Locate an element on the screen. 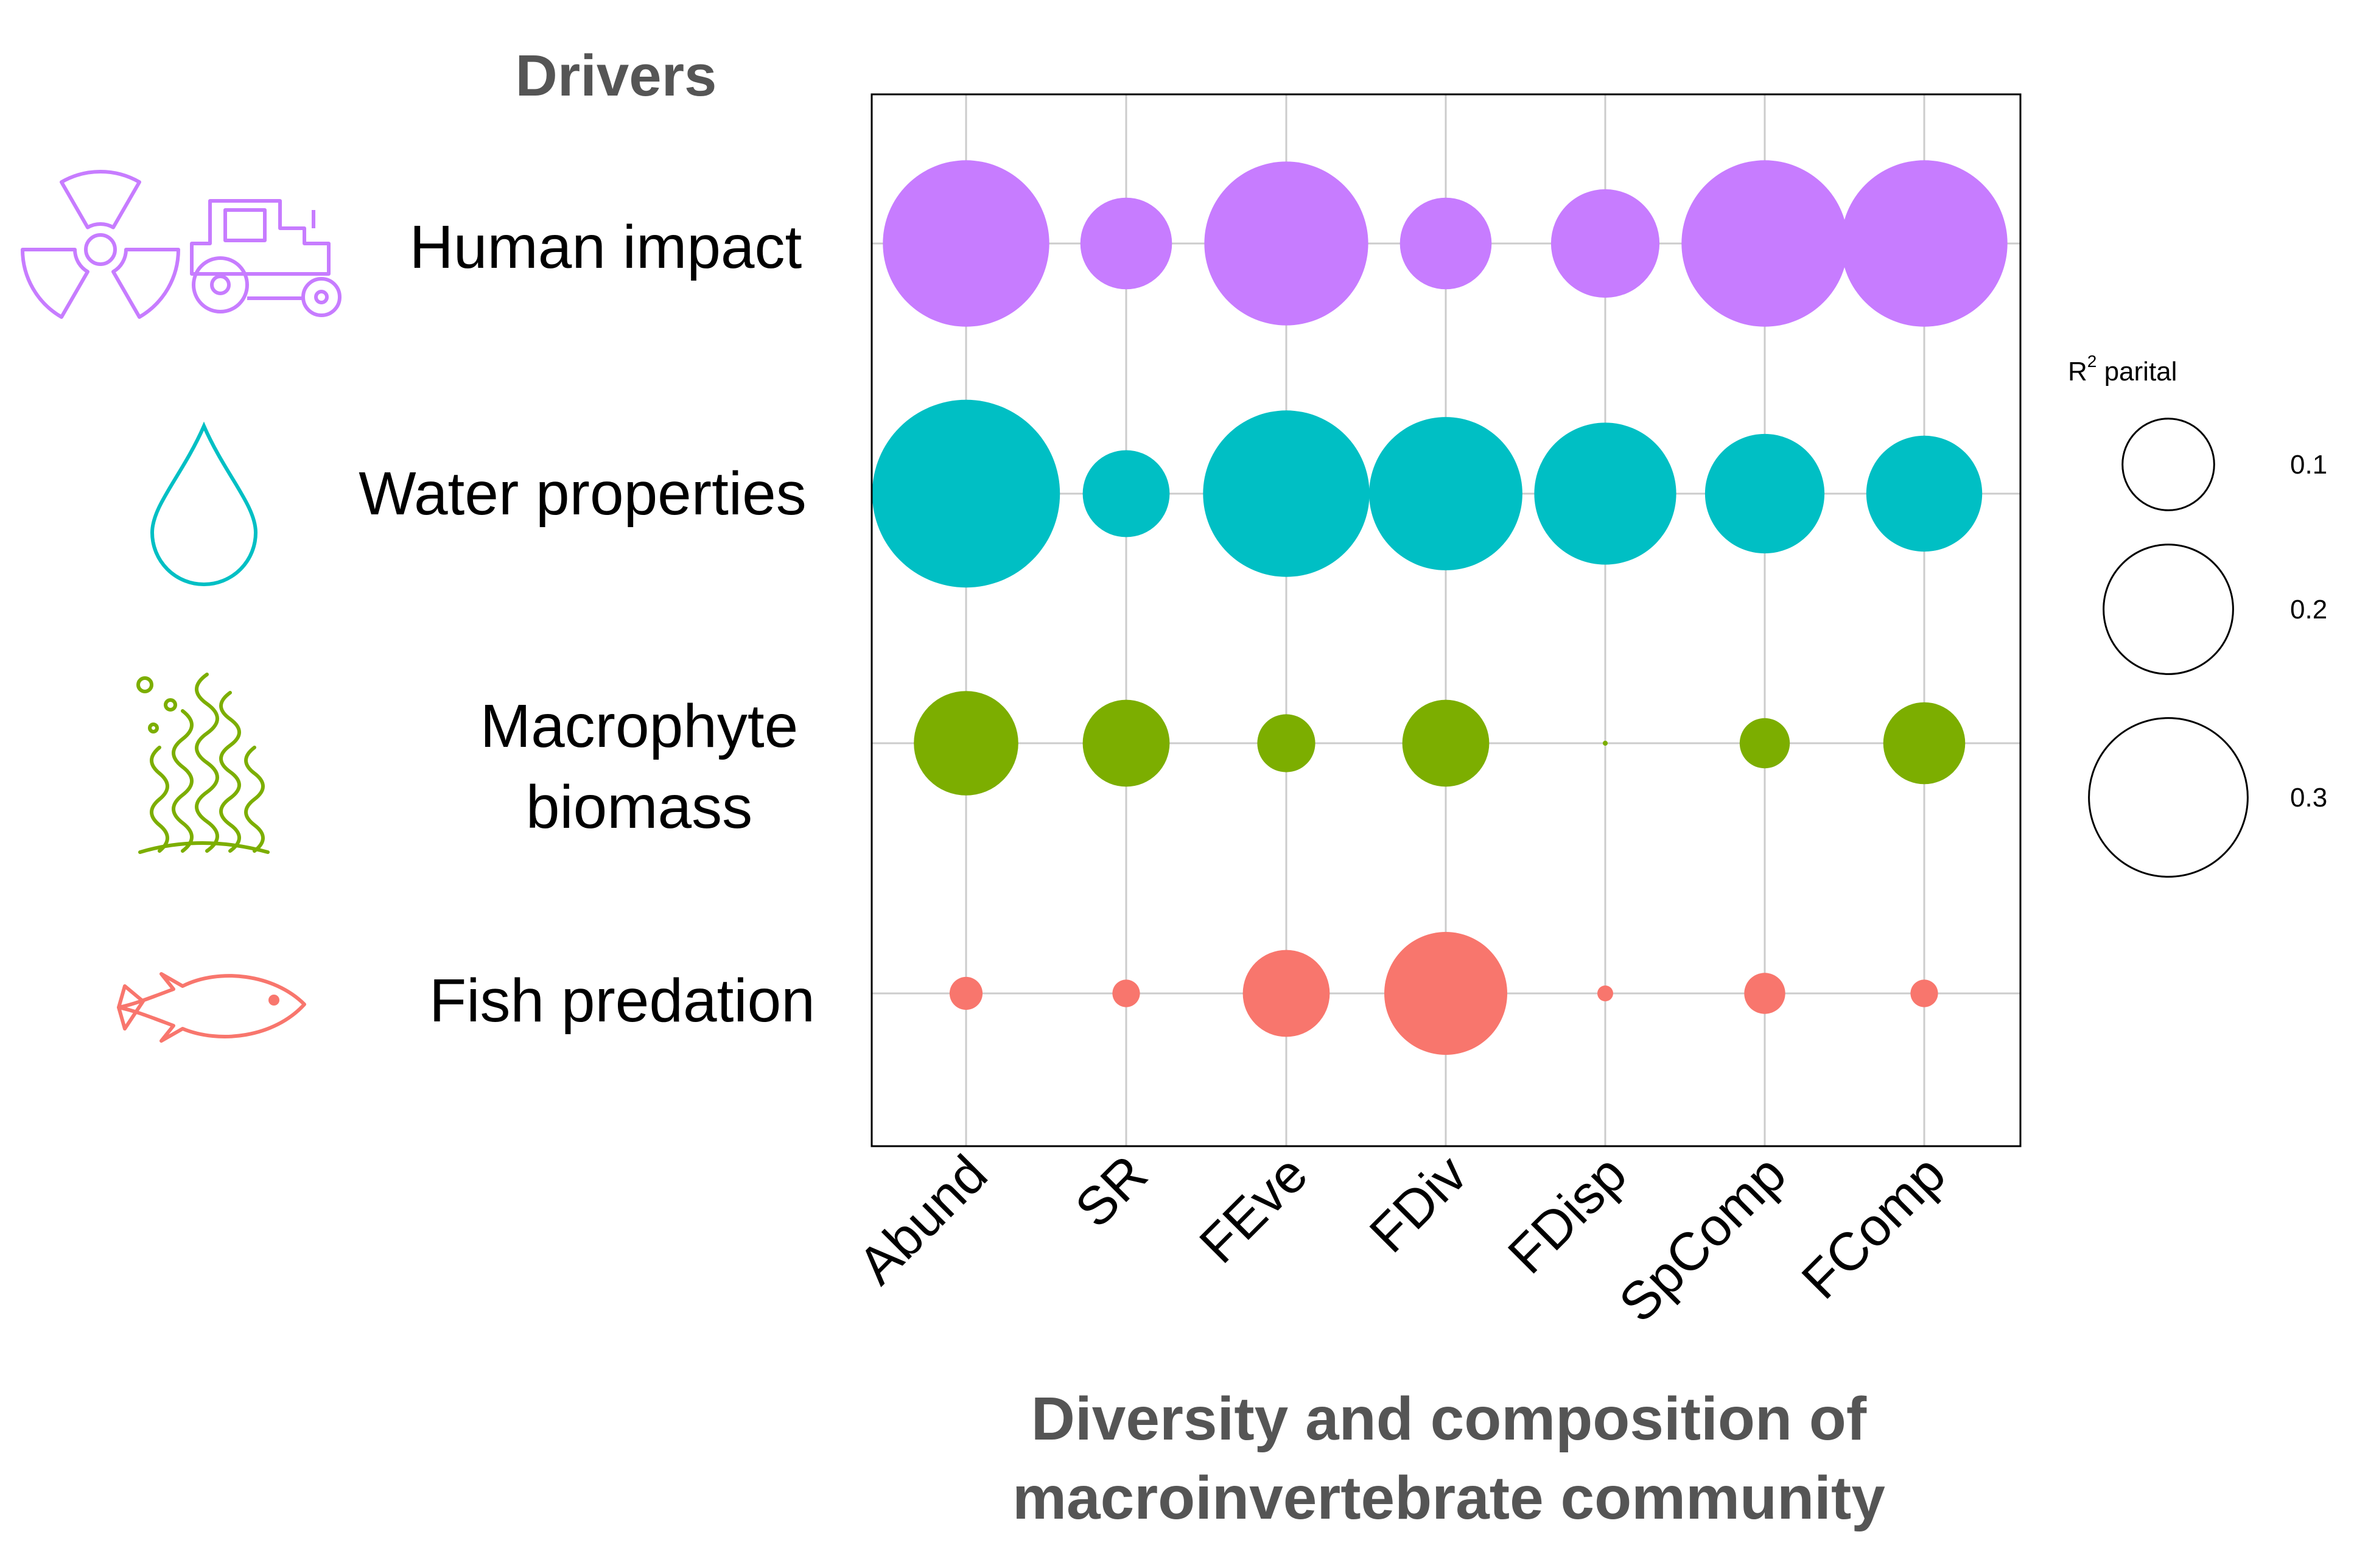 The image size is (2354, 1568). bubble-0-fdiv is located at coordinates (1445, 243).